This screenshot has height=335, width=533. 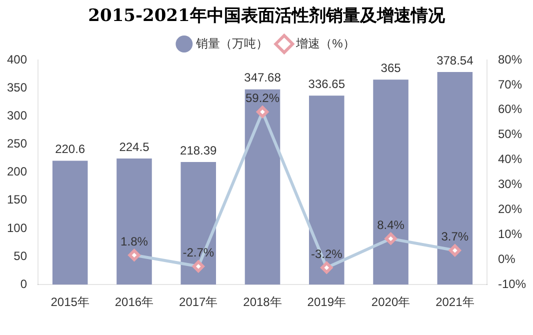 What do you see at coordinates (70, 149) in the screenshot?
I see `data-label: 220.6` at bounding box center [70, 149].